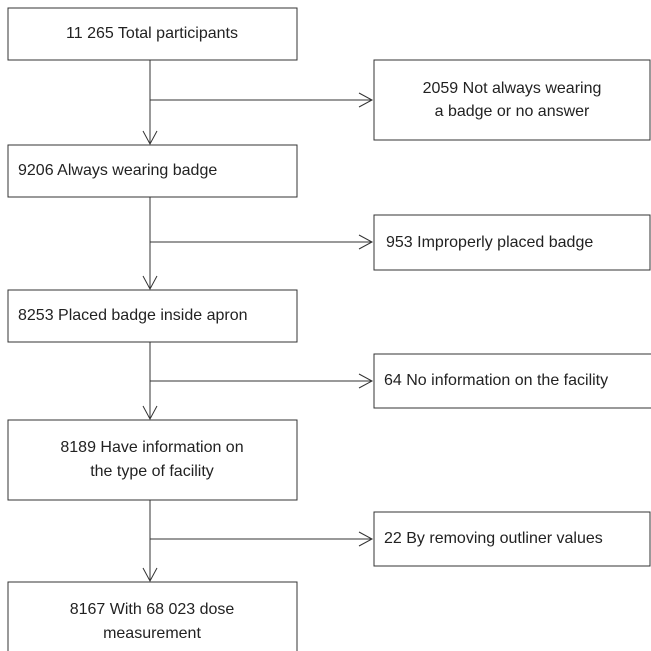  Describe the element at coordinates (493, 538) in the screenshot. I see `node-text: 22 By removing outliner values` at that location.